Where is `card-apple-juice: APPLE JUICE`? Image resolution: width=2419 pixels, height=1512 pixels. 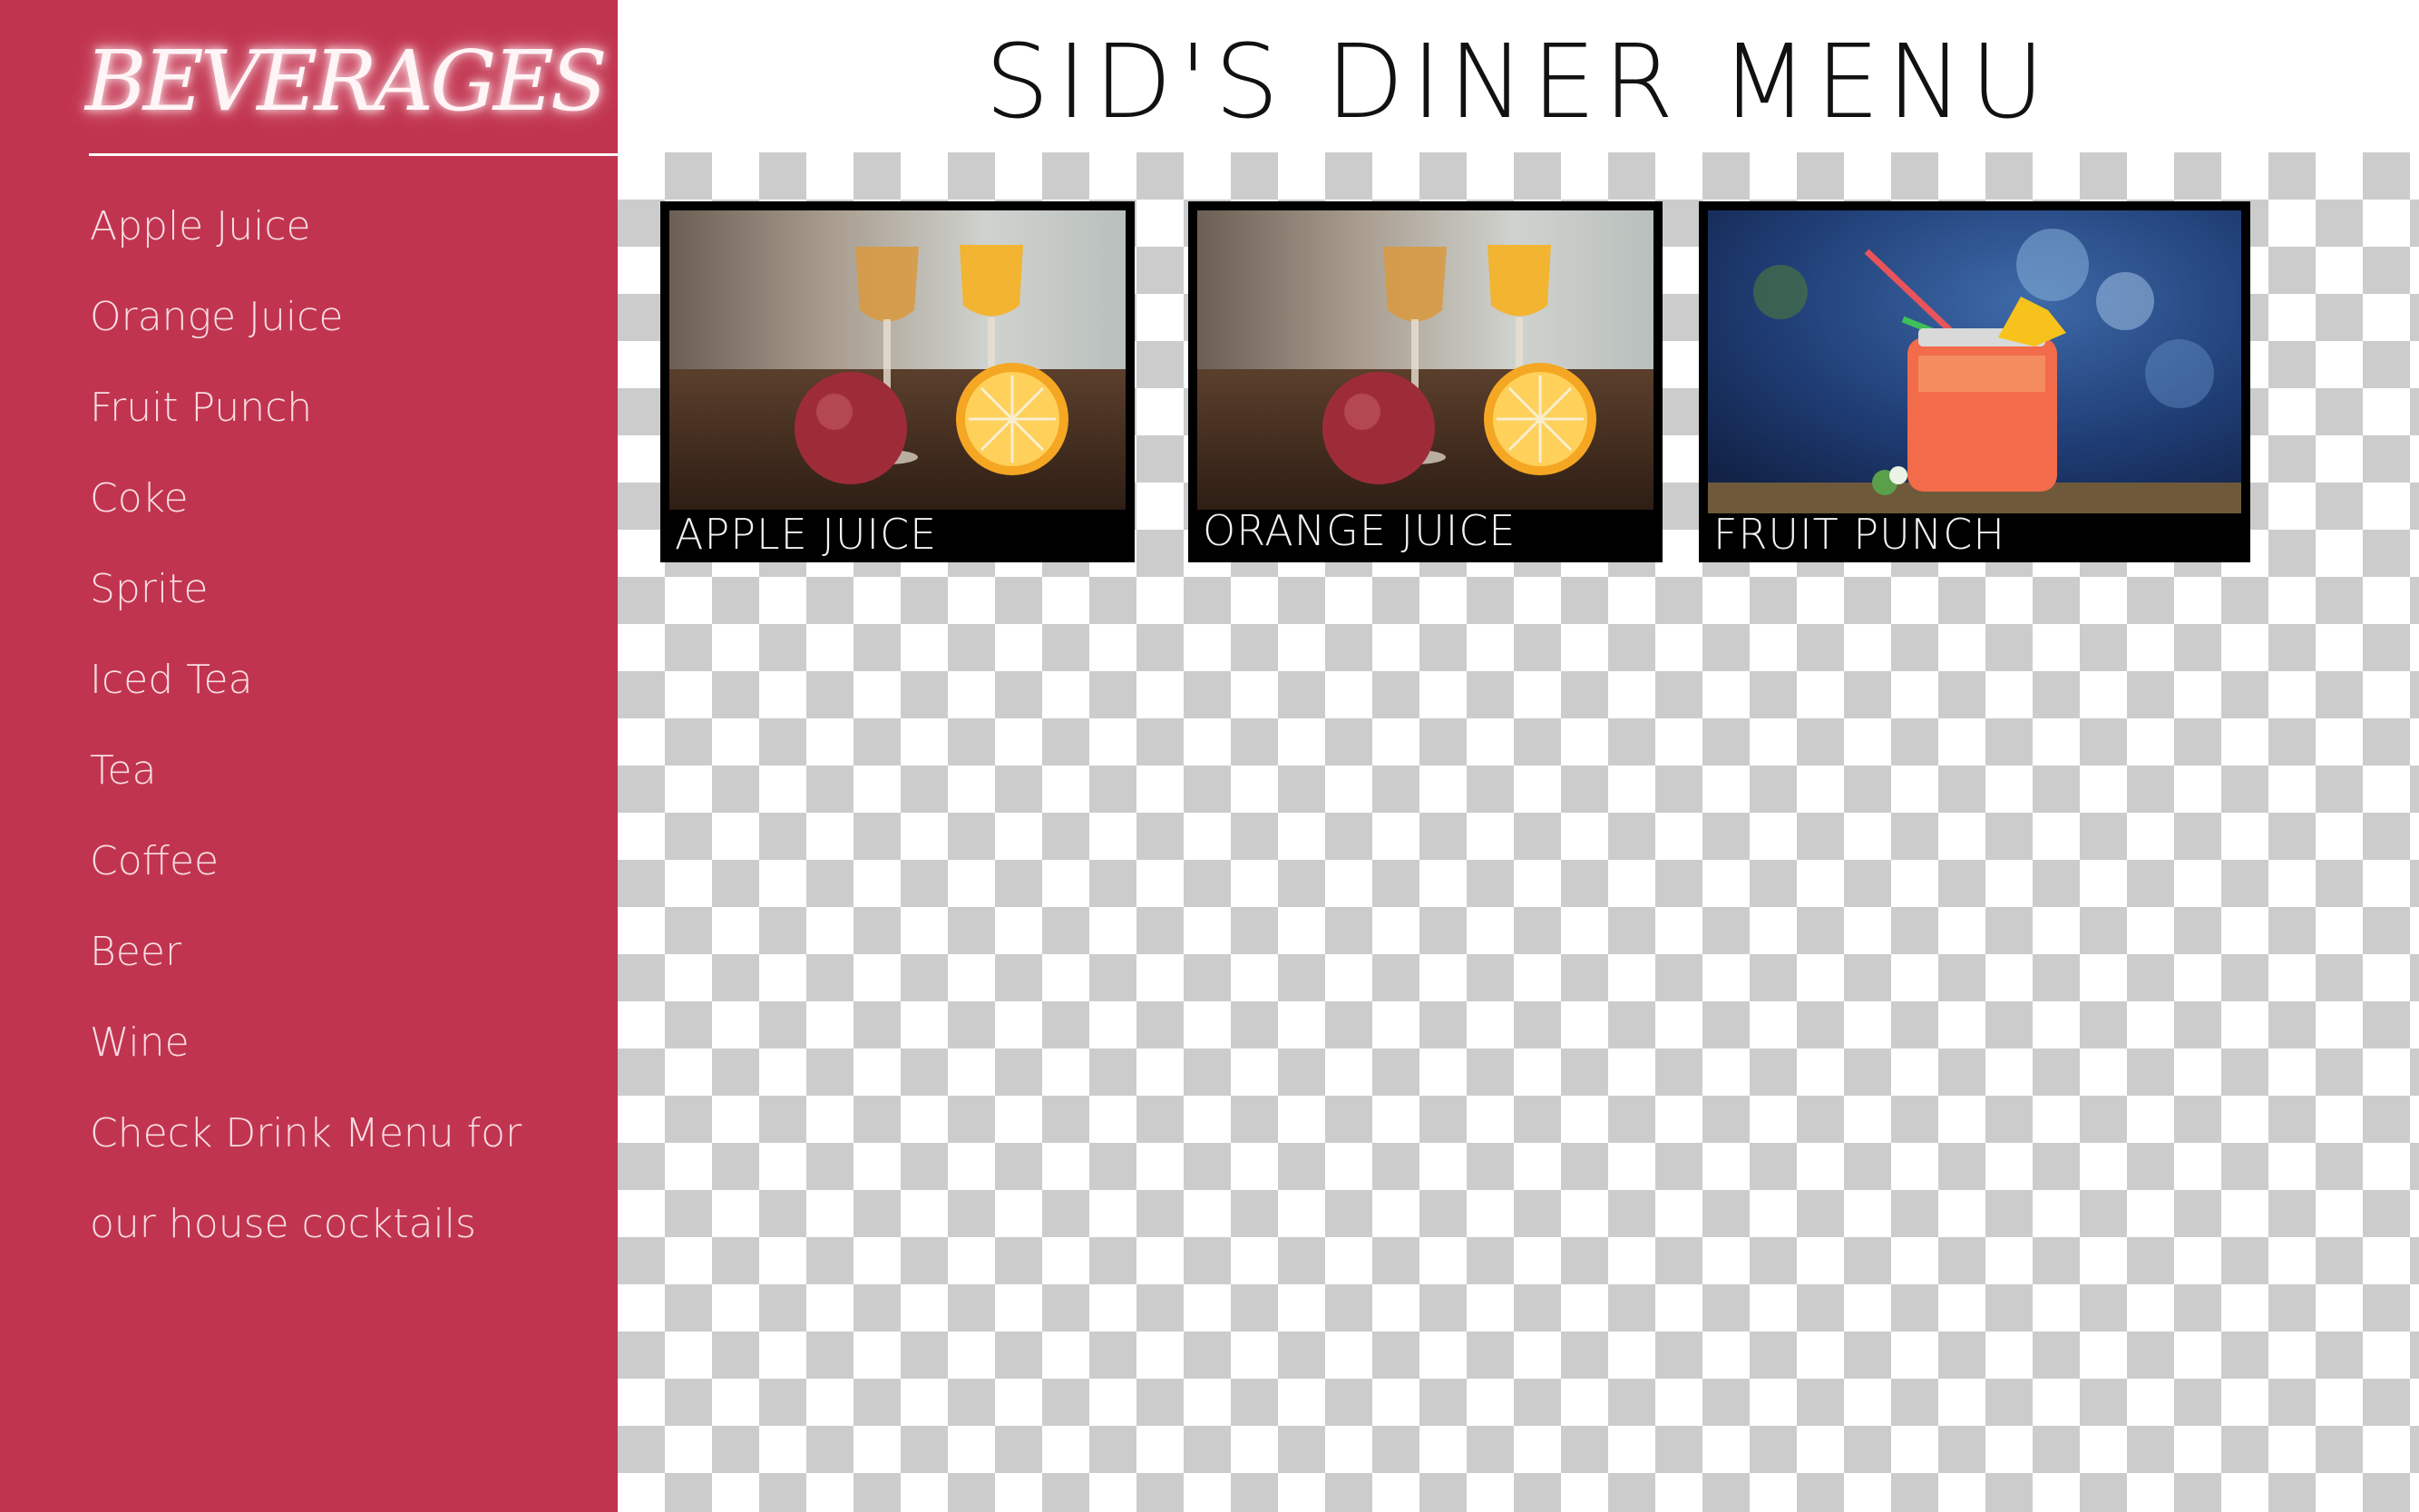
card-apple-juice: APPLE JUICE is located at coordinates (898, 381).